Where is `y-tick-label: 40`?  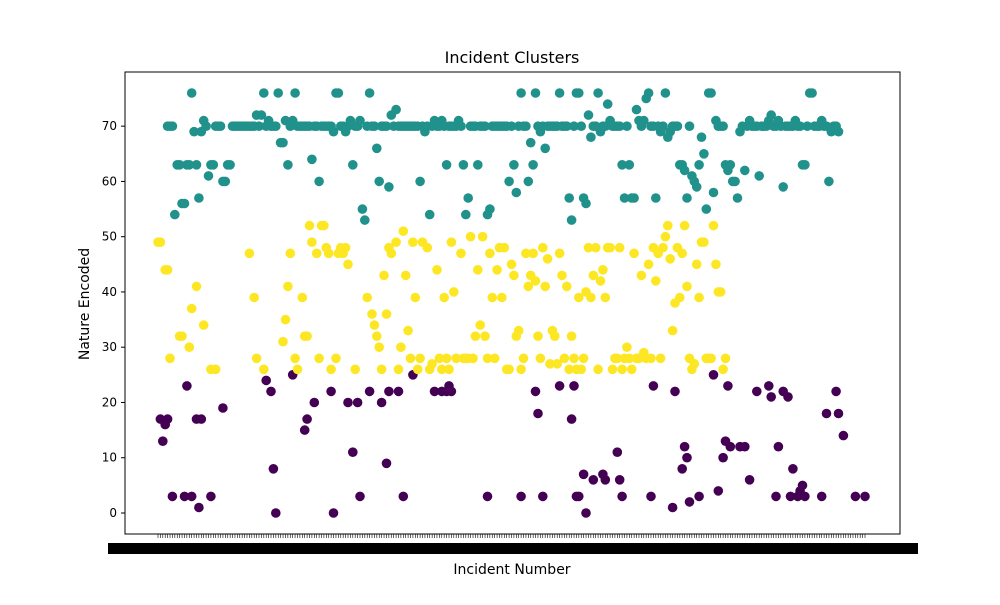
y-tick-label: 40 is located at coordinates (109, 292).